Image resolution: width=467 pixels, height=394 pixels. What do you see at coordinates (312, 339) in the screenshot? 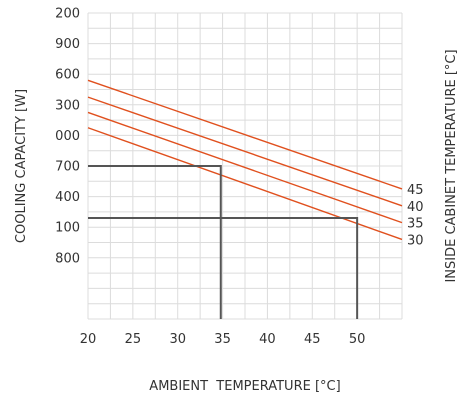
I see `x-tick-label: 45` at bounding box center [312, 339].